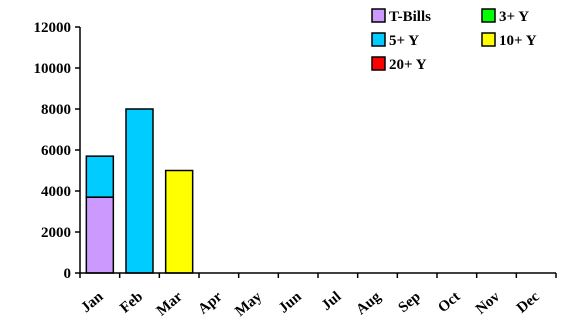 This screenshot has height=335, width=563. Describe the element at coordinates (248, 303) in the screenshot. I see `x-tick-label: May` at that location.